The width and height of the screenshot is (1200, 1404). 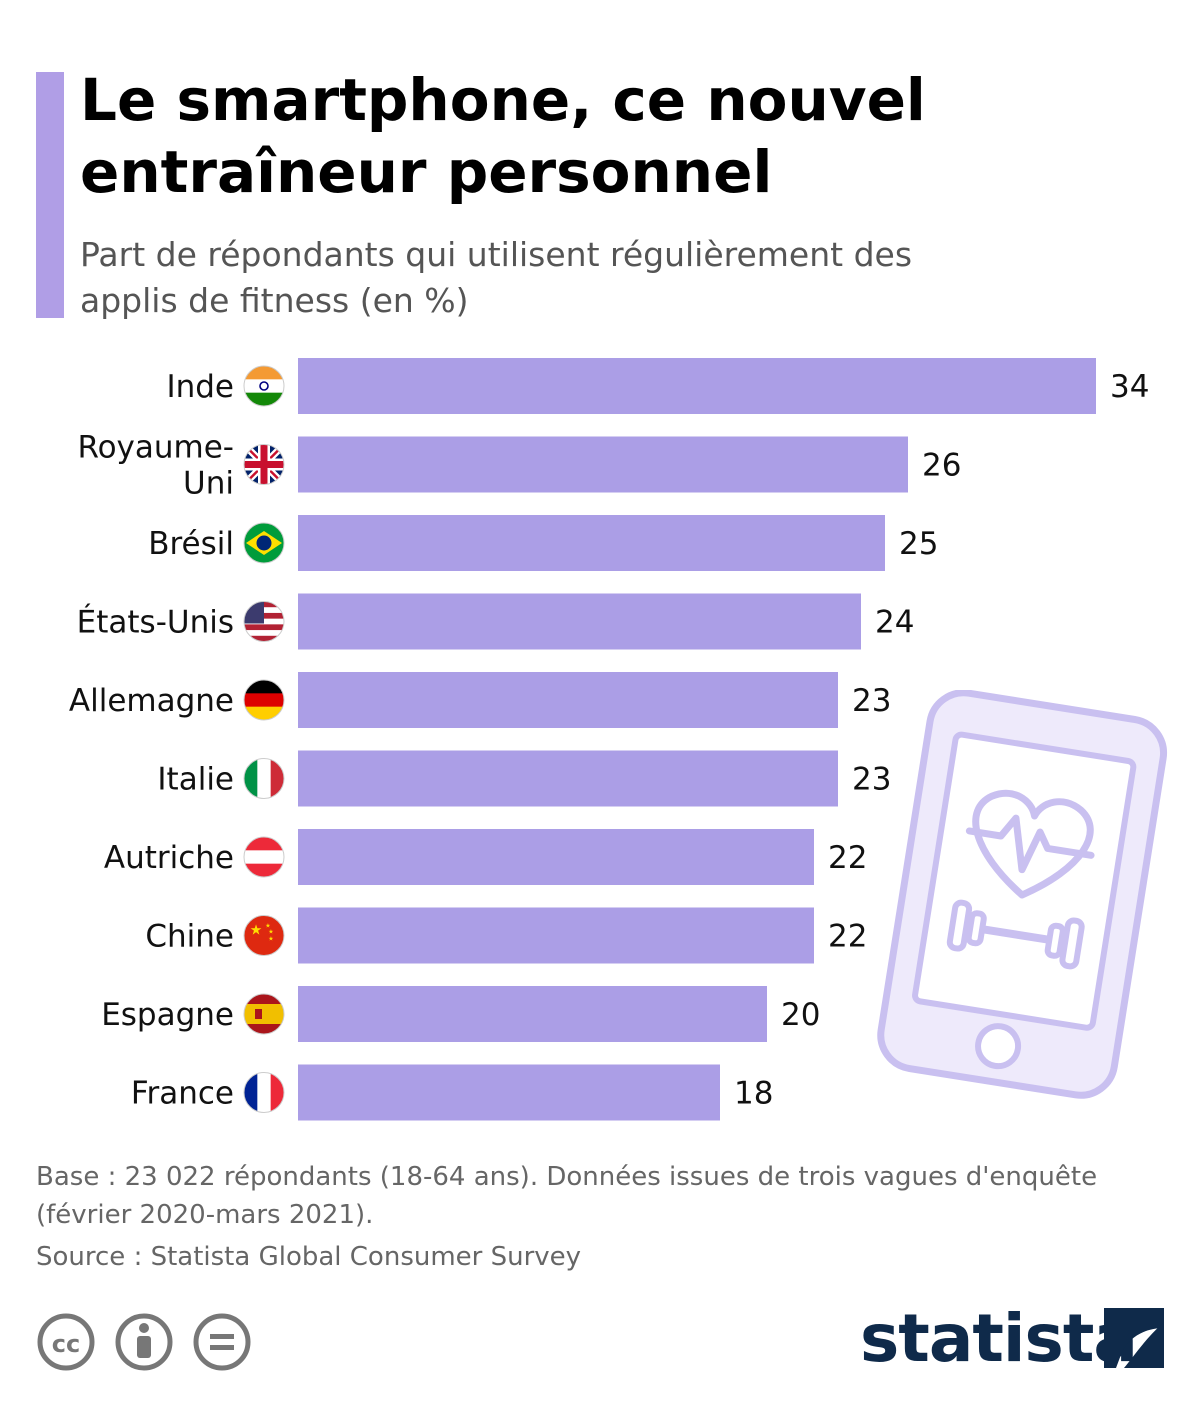 I want to click on china-flag-icon: ★ ★★★, so click(x=264, y=935).